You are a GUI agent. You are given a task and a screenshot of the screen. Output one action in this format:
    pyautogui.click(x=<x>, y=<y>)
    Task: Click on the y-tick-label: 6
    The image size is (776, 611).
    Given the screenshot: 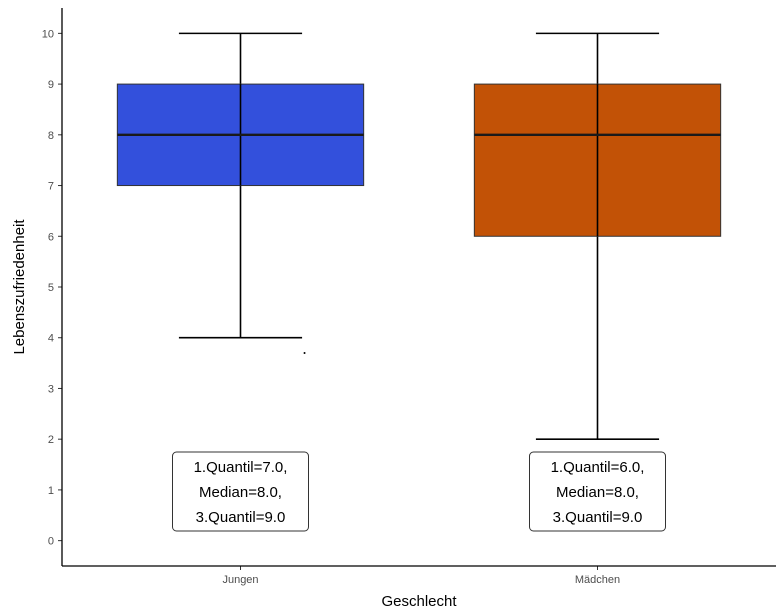 What is the action you would take?
    pyautogui.click(x=51, y=237)
    